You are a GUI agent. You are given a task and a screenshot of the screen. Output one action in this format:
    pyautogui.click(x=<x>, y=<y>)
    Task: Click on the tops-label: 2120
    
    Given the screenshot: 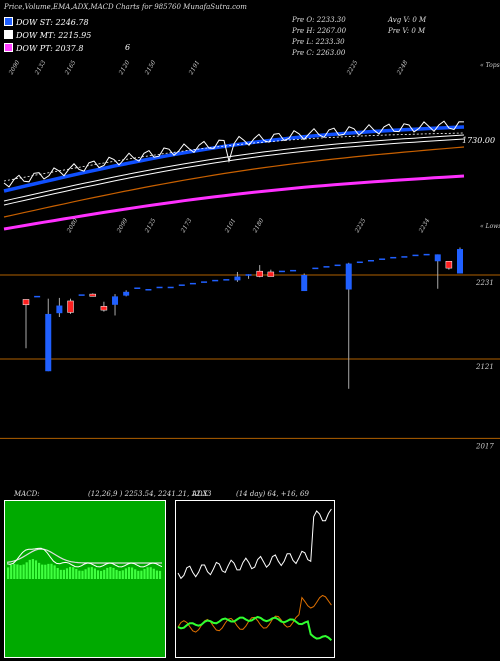 What is the action you would take?
    pyautogui.click(x=124, y=68)
    